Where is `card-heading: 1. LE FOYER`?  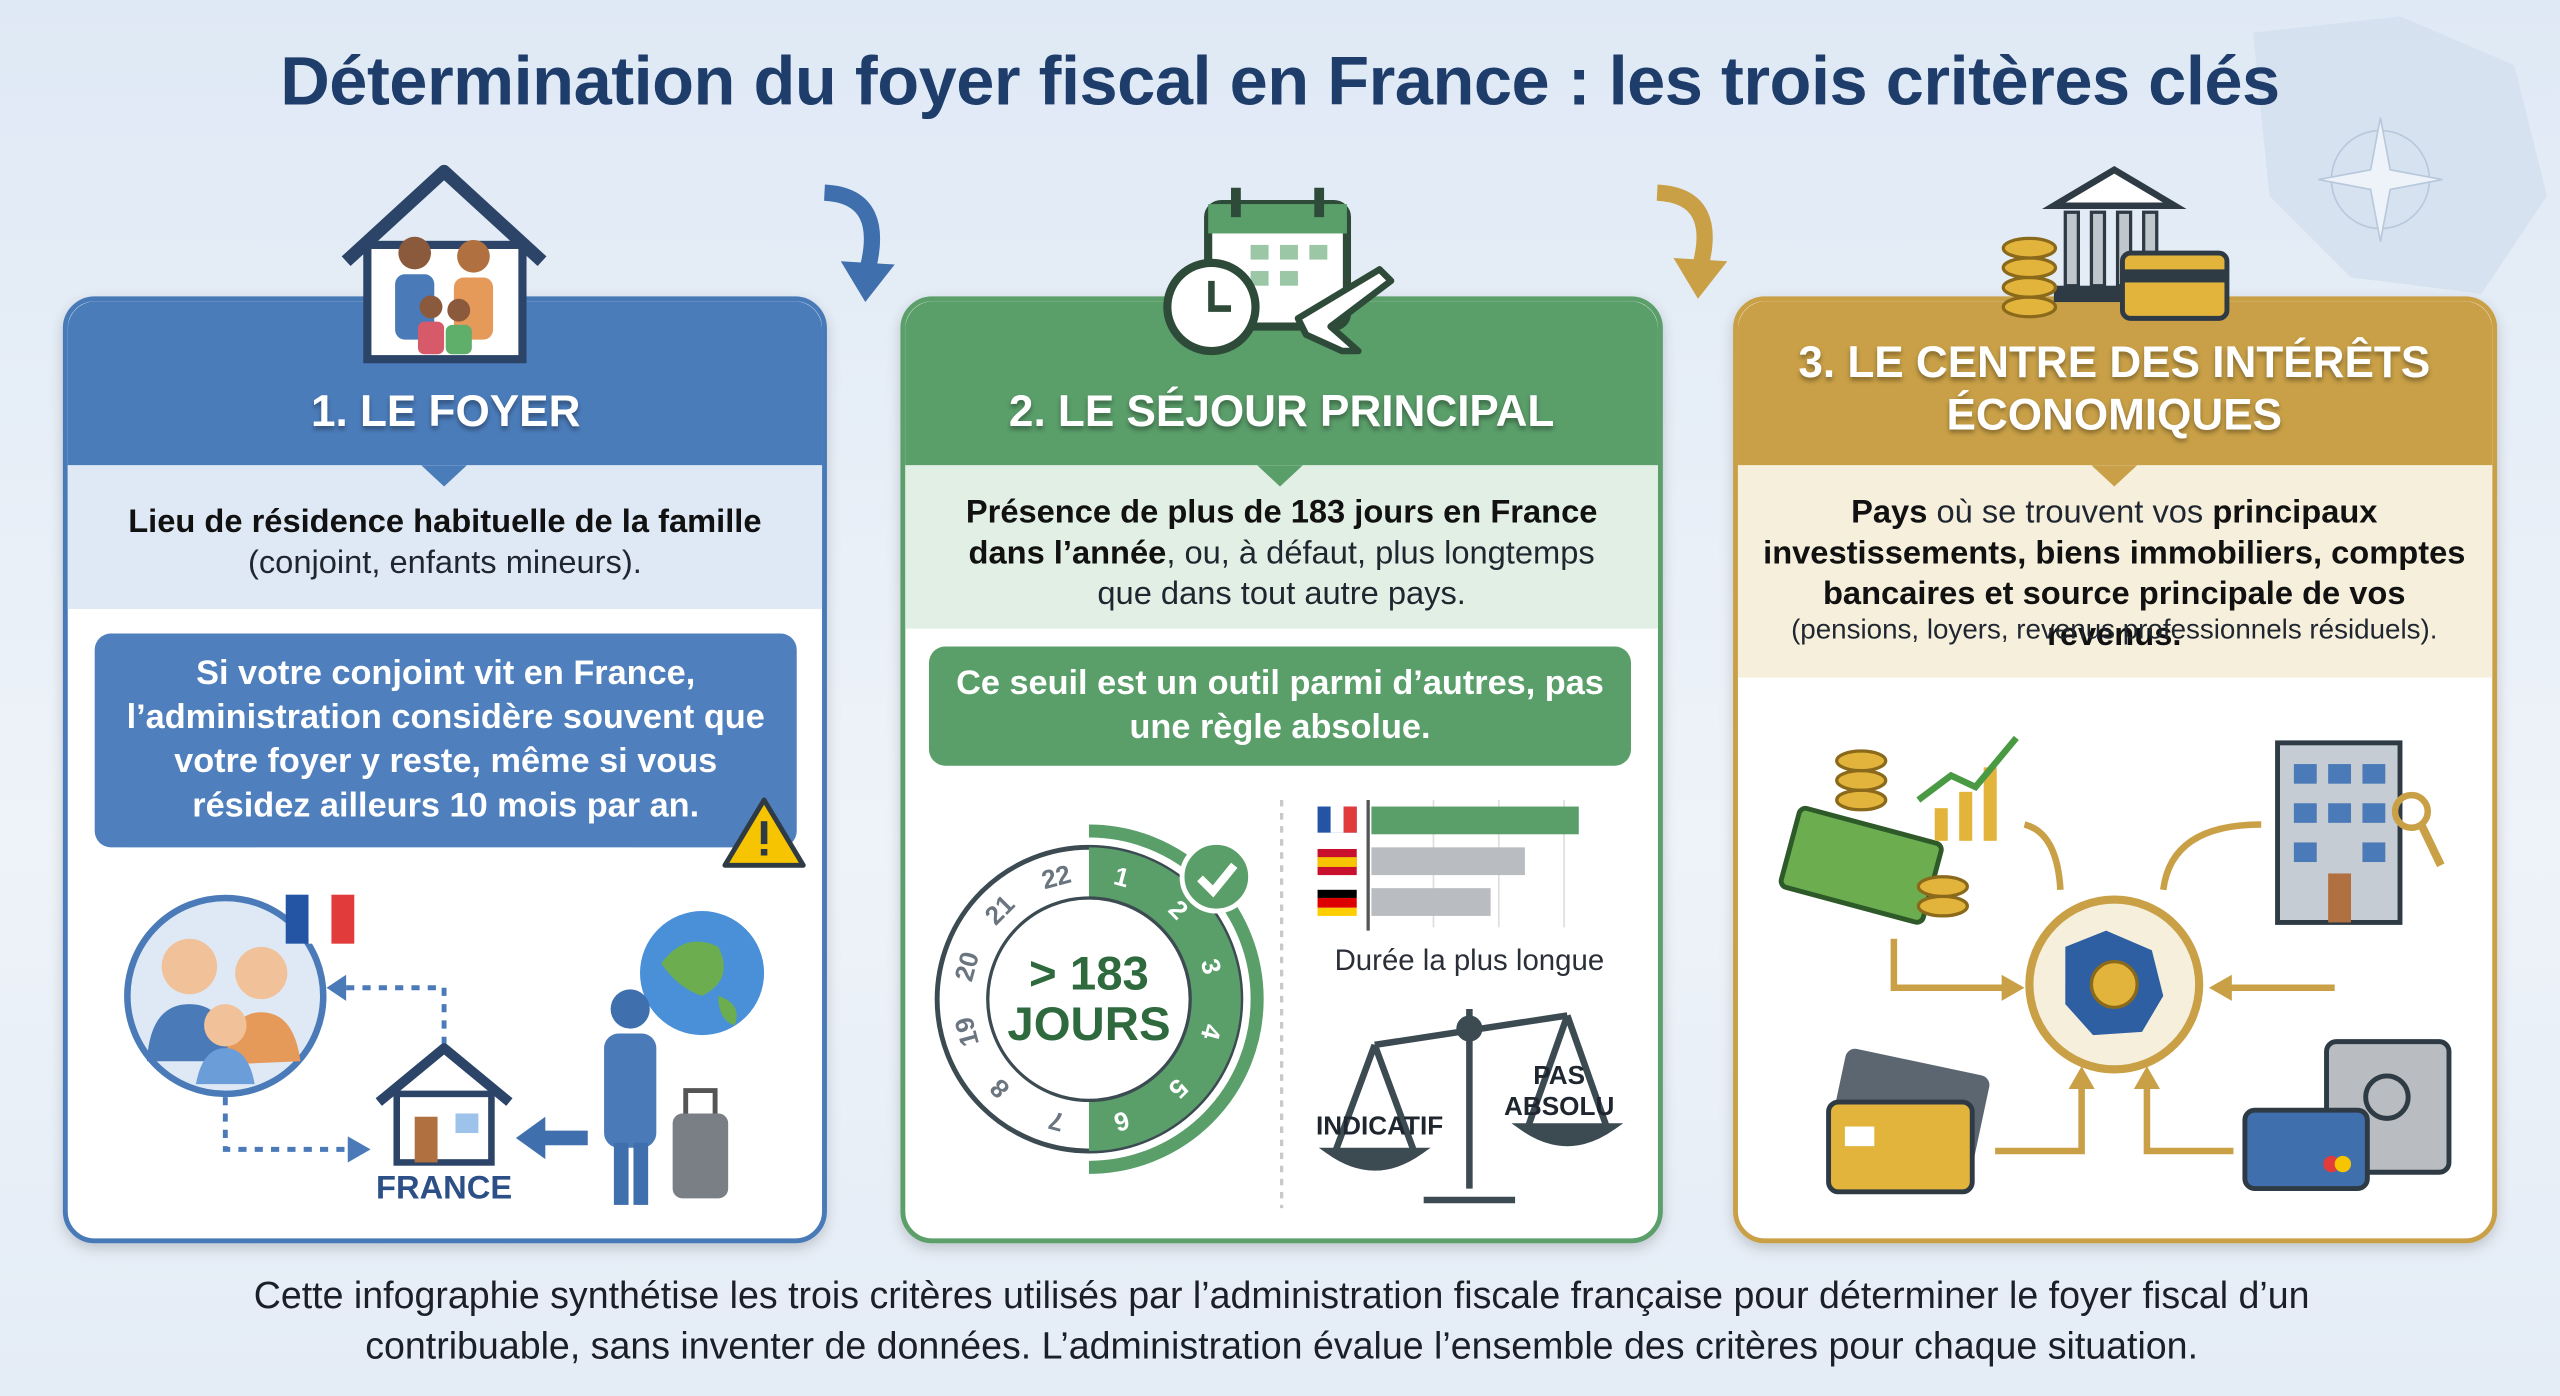 card-heading: 1. LE FOYER is located at coordinates (445, 411).